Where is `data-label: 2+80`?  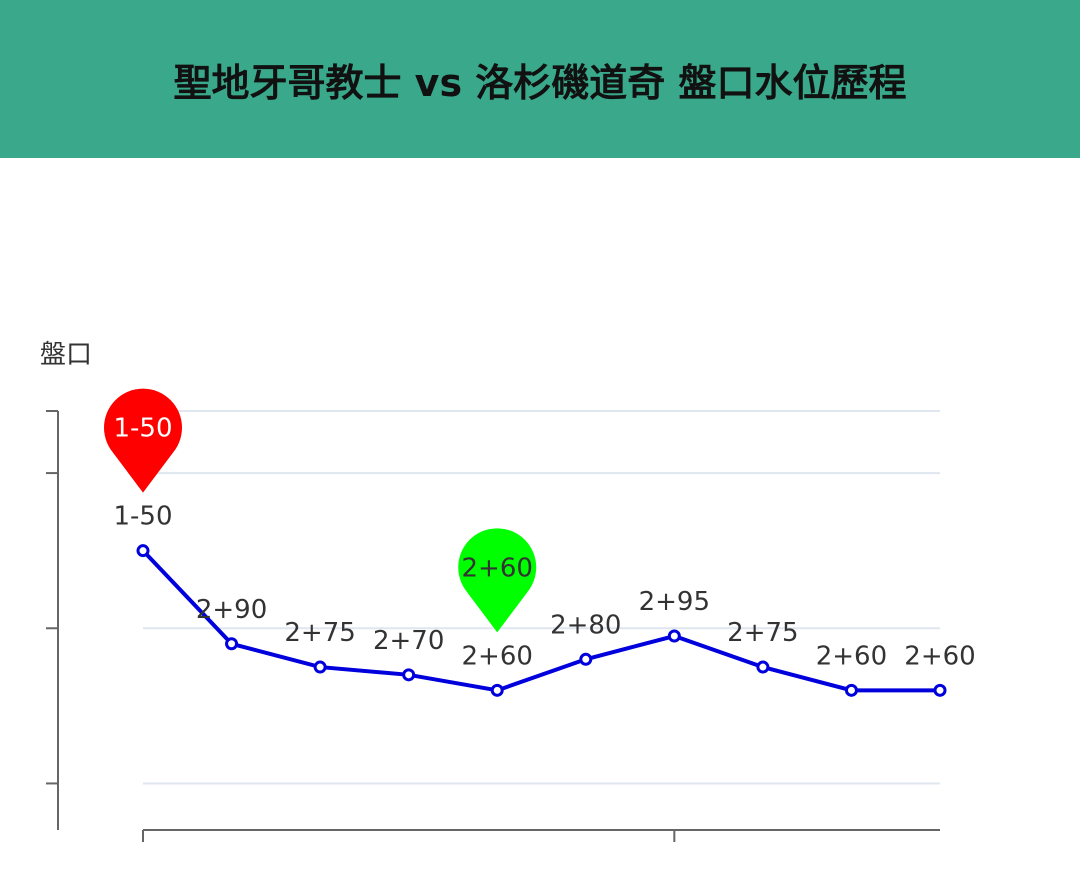
data-label: 2+80 is located at coordinates (585, 625).